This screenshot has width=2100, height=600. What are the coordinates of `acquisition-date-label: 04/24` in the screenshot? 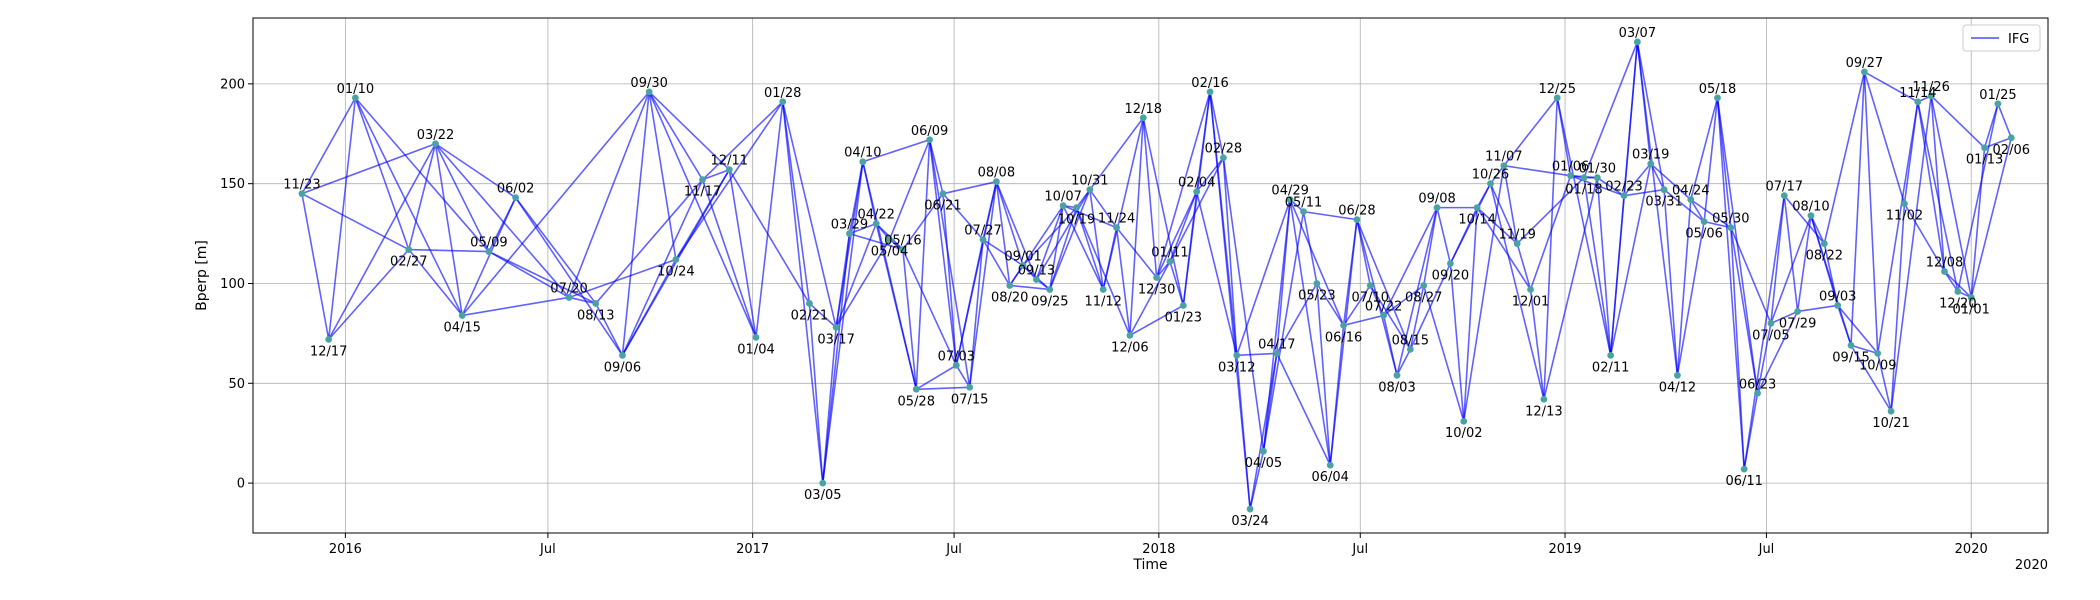 It's located at (1690, 191).